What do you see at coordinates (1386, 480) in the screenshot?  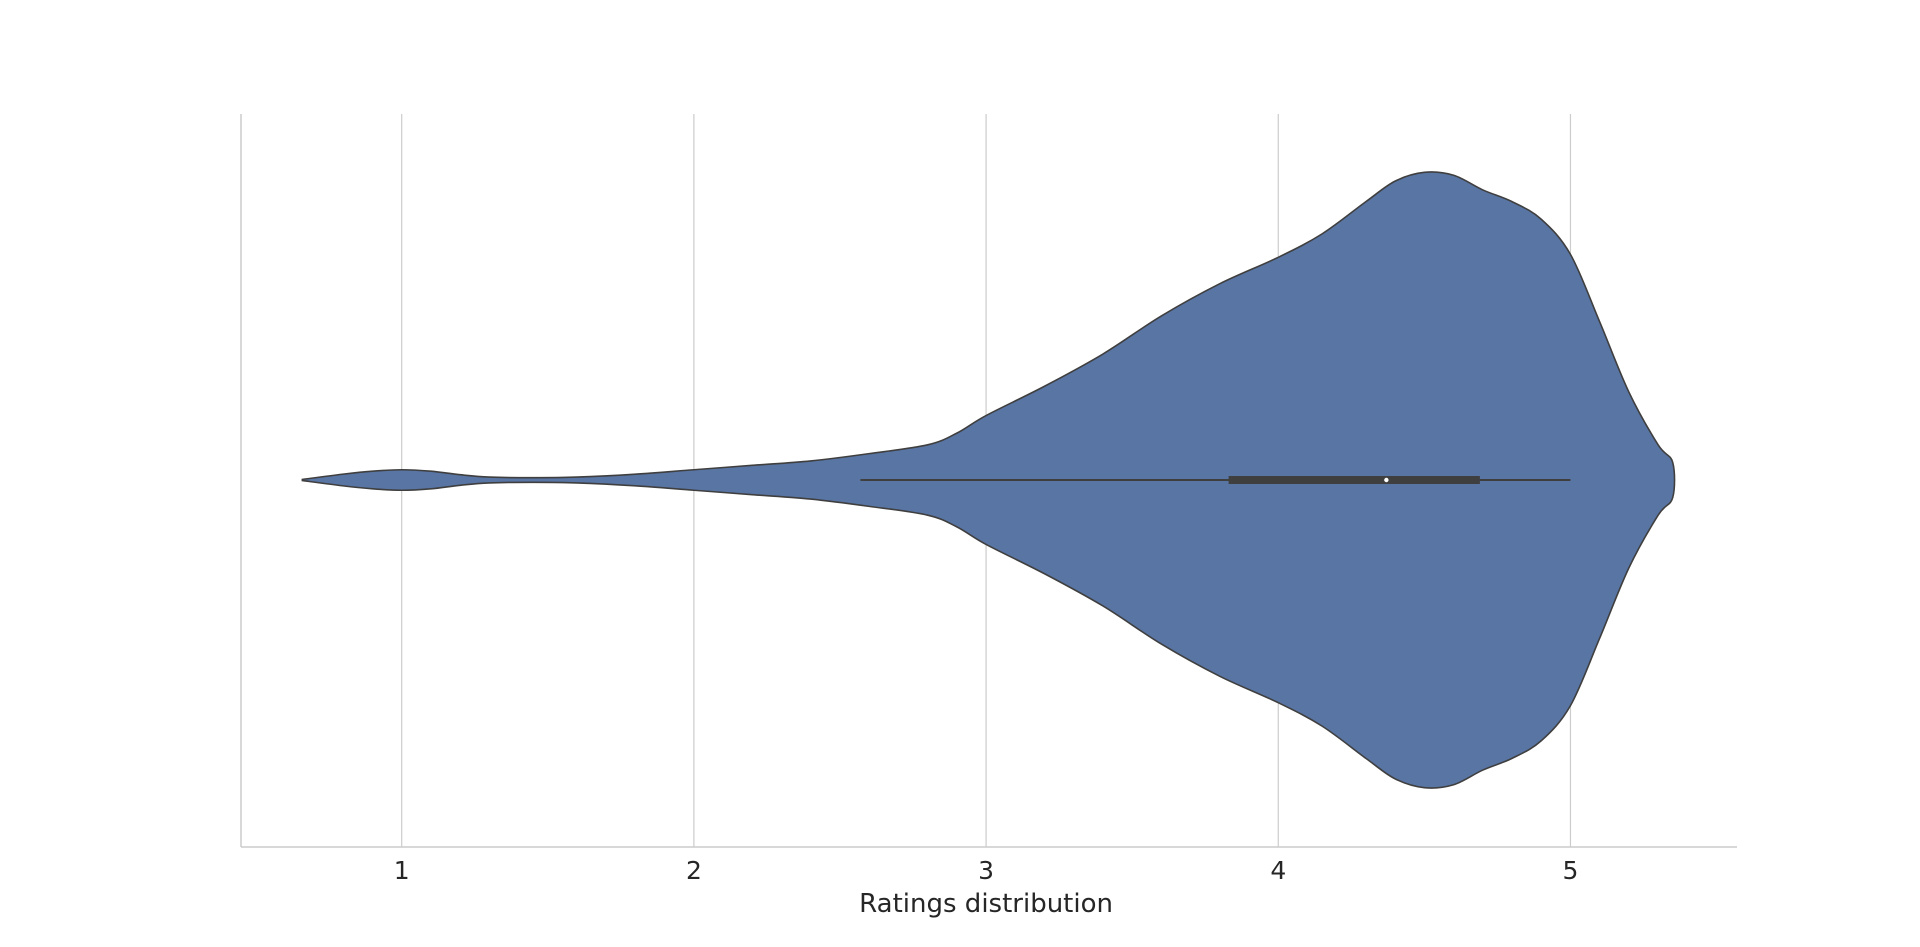 I see `median-marker` at bounding box center [1386, 480].